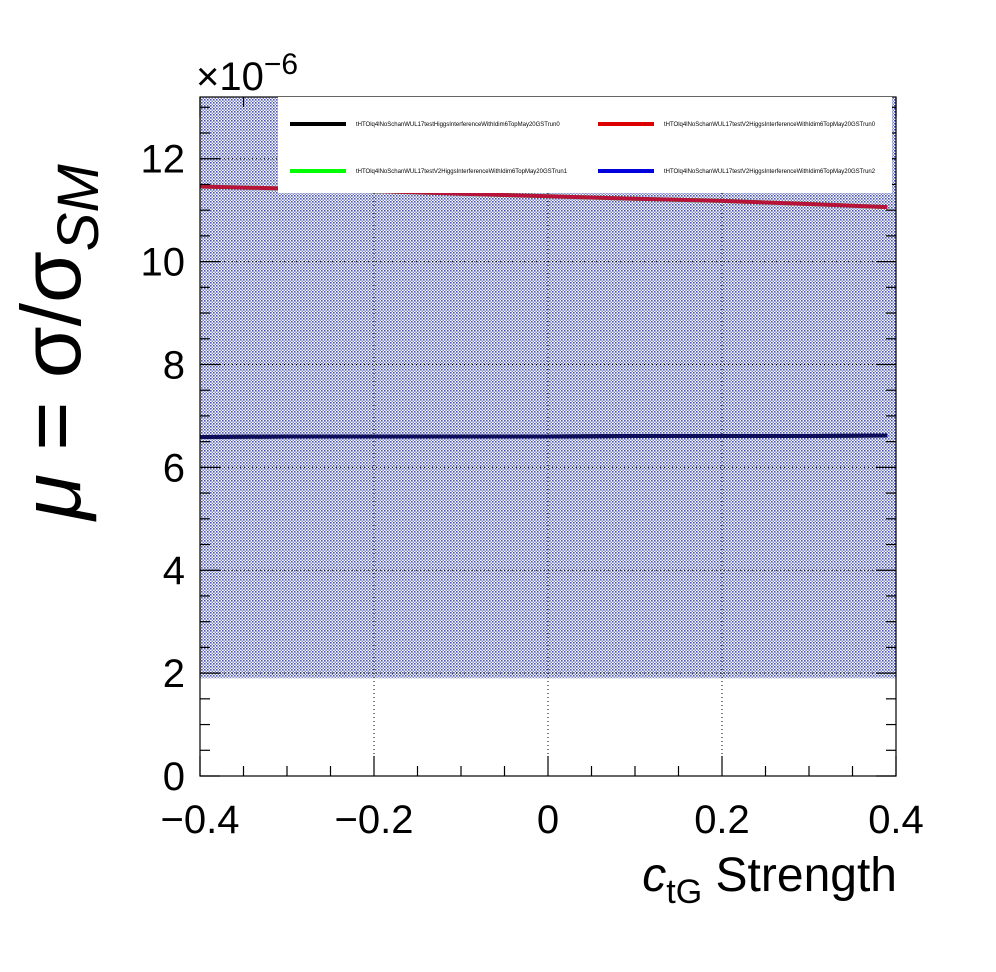 The image size is (996, 972). I want to click on x-tick-label: −0.4, so click(200, 820).